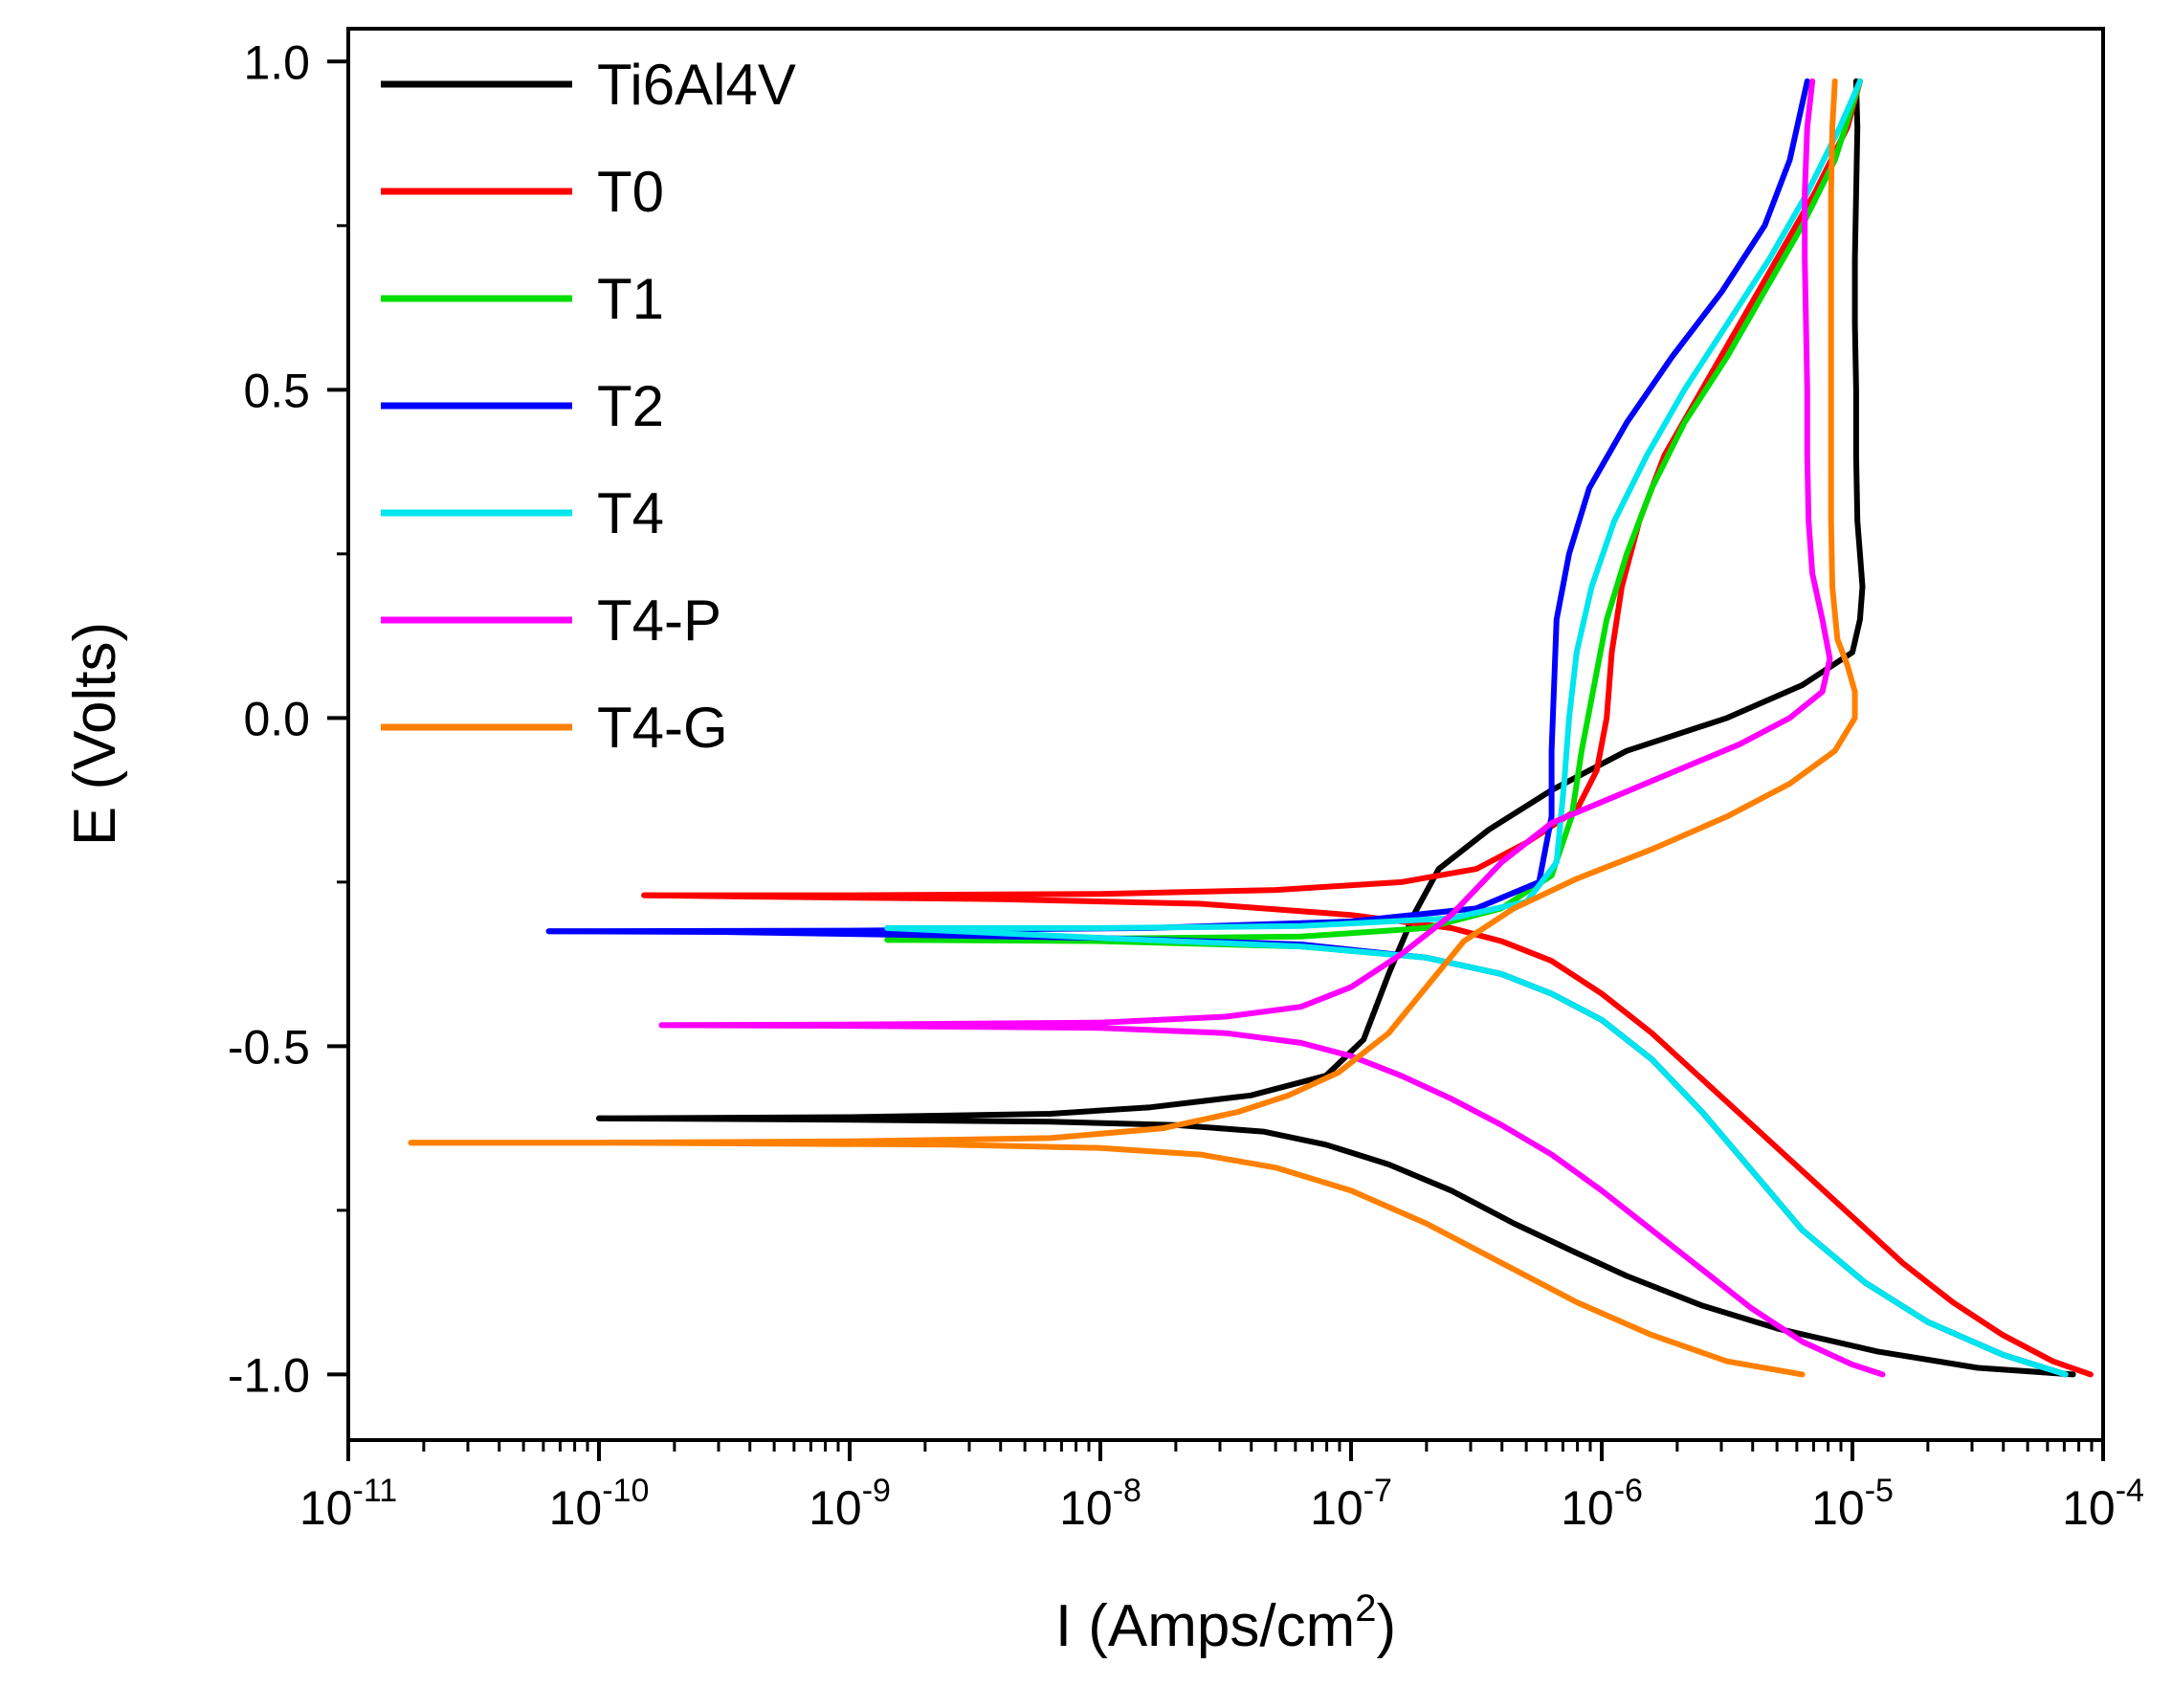 The height and width of the screenshot is (1708, 2172). What do you see at coordinates (1628, 1491) in the screenshot?
I see `x-tick-exponent: -6` at bounding box center [1628, 1491].